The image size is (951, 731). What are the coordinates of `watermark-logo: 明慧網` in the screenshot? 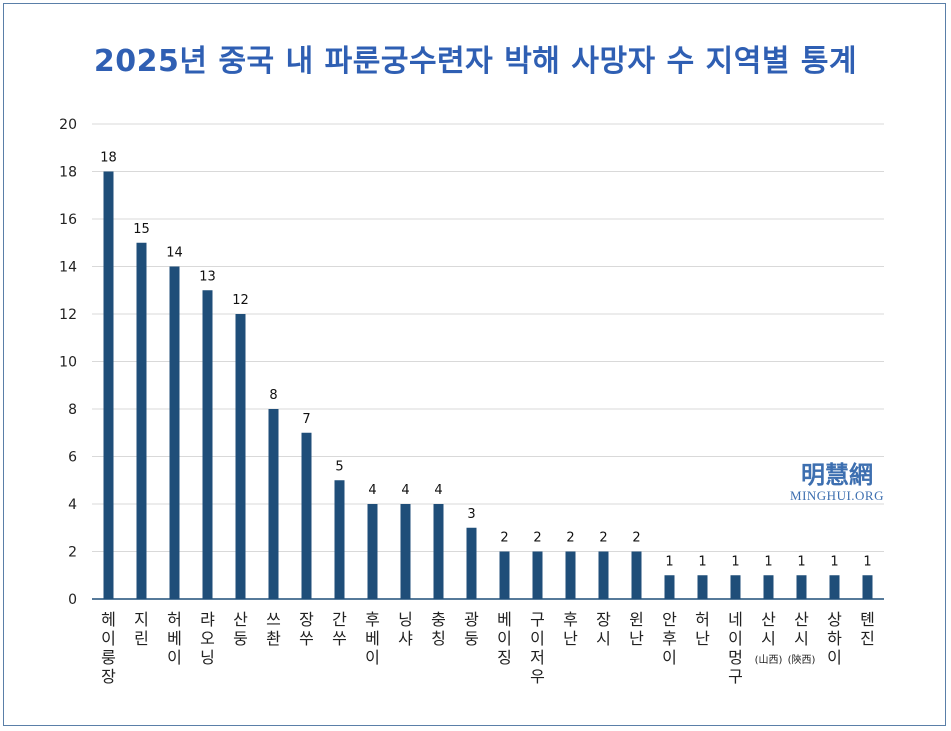 It's located at (837, 474).